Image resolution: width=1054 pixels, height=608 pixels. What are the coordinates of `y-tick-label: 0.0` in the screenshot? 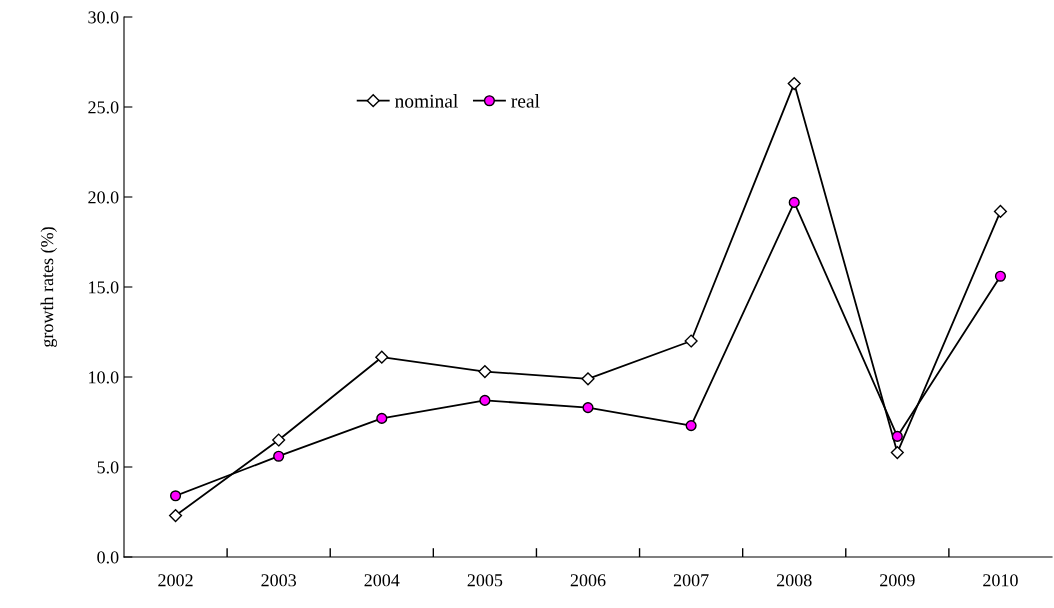 It's located at (108, 557).